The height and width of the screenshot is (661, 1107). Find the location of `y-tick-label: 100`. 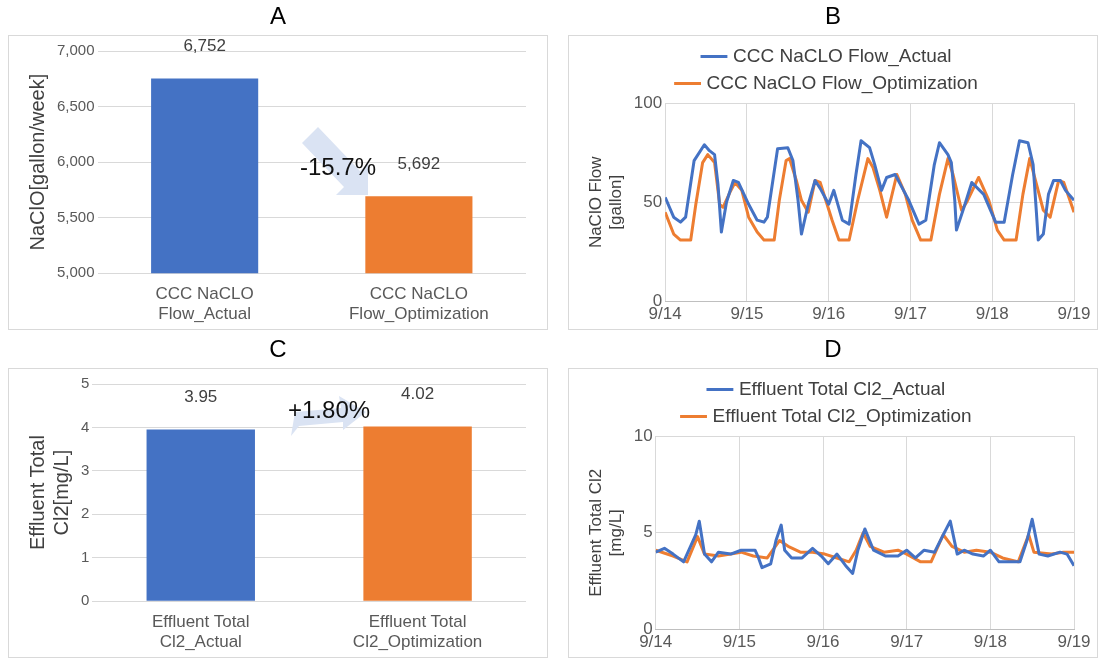

y-tick-label: 100 is located at coordinates (648, 102).